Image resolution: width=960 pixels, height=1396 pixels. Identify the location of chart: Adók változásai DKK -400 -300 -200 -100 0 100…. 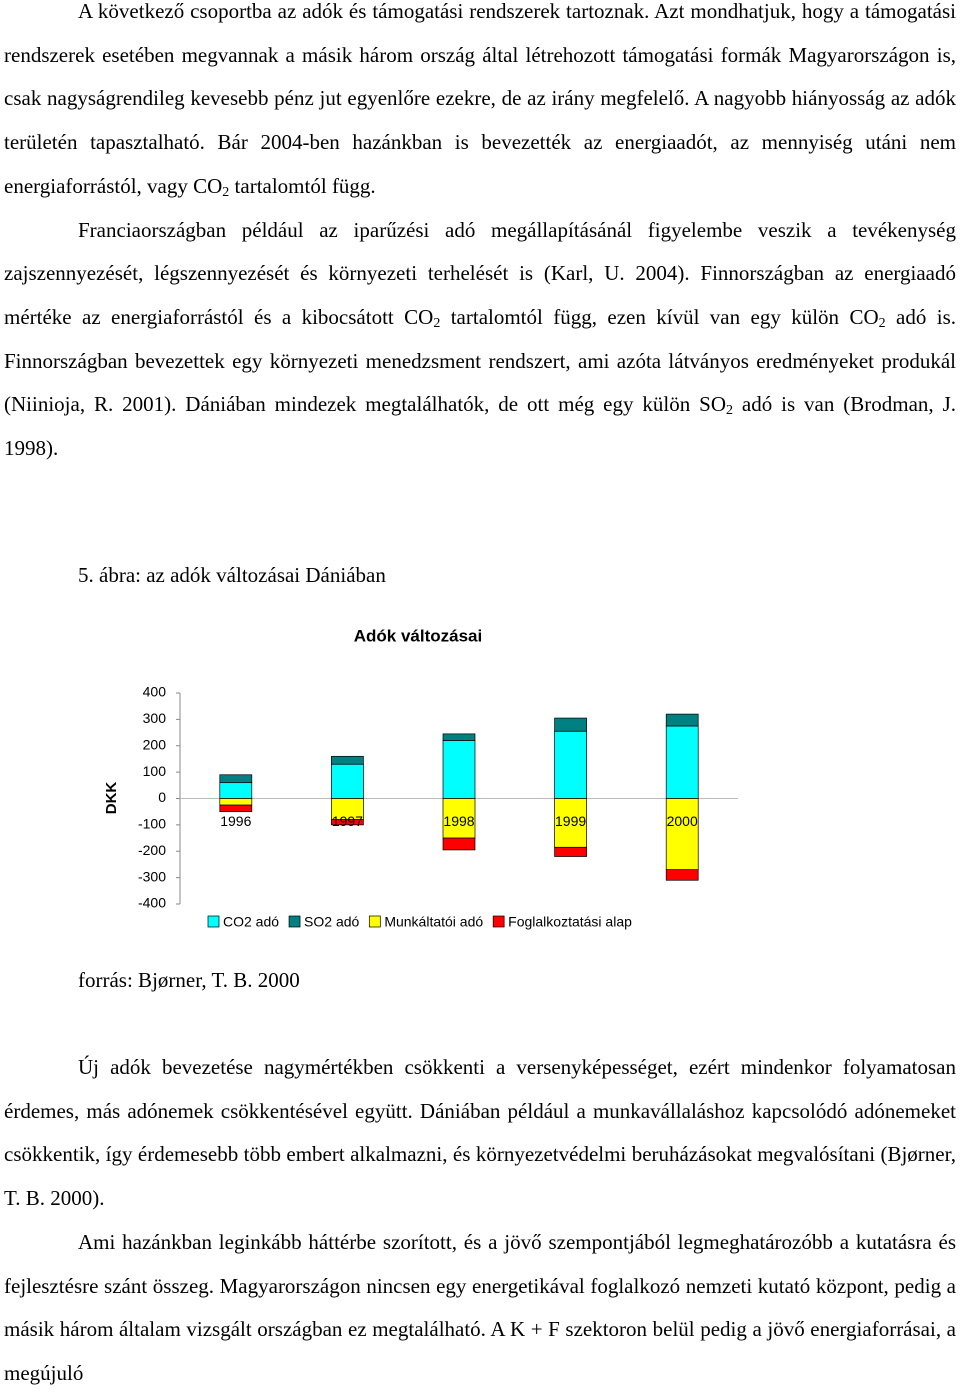
(420, 778).